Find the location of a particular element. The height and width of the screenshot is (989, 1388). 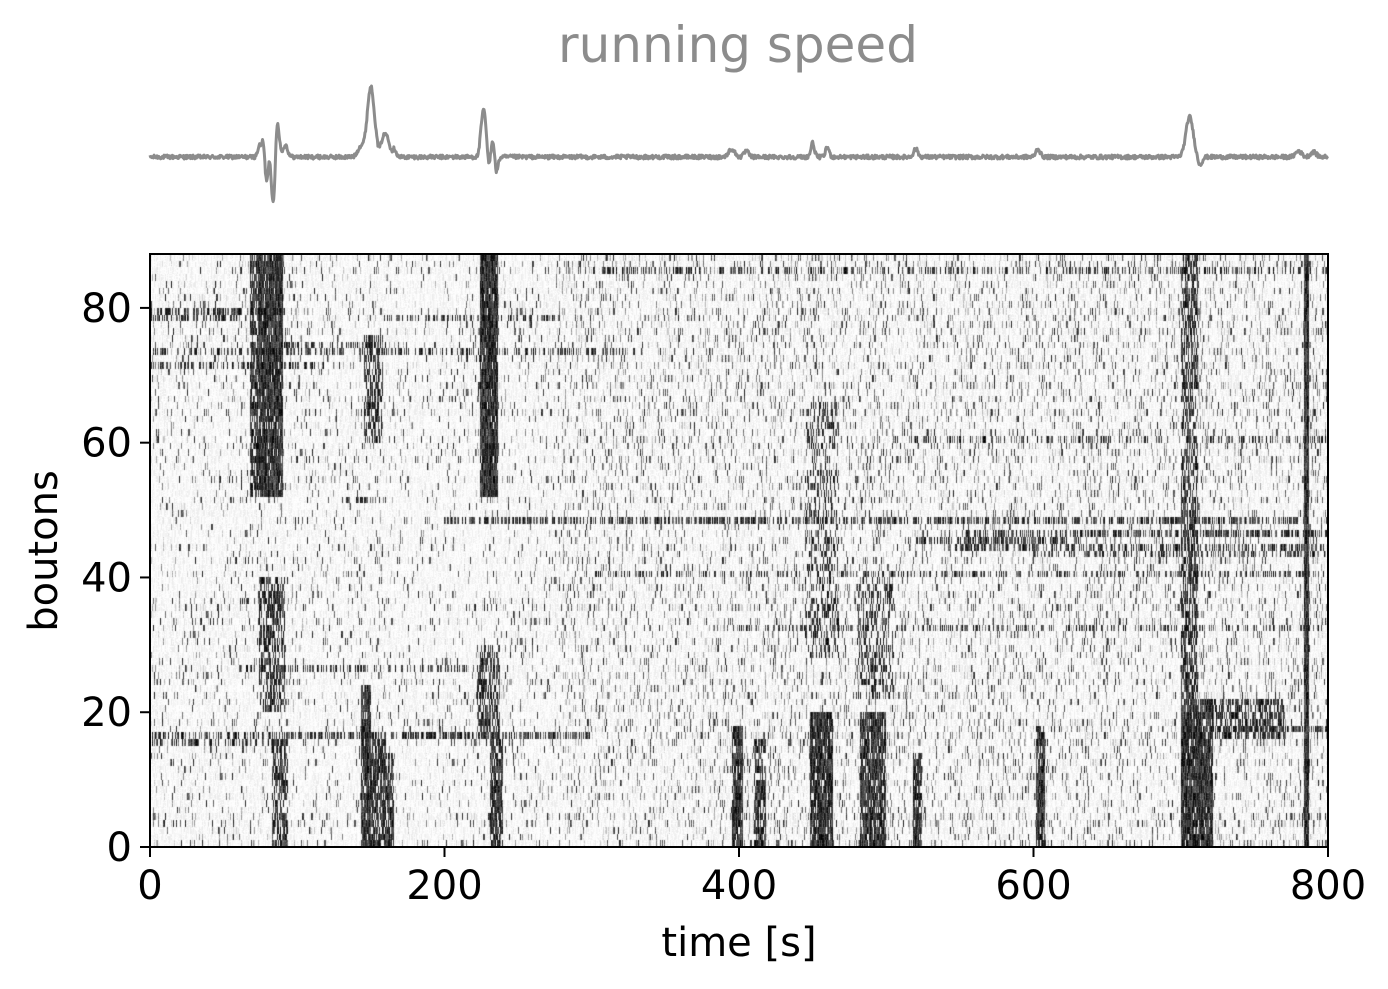

y-tick-label: 80 is located at coordinates (106, 309).